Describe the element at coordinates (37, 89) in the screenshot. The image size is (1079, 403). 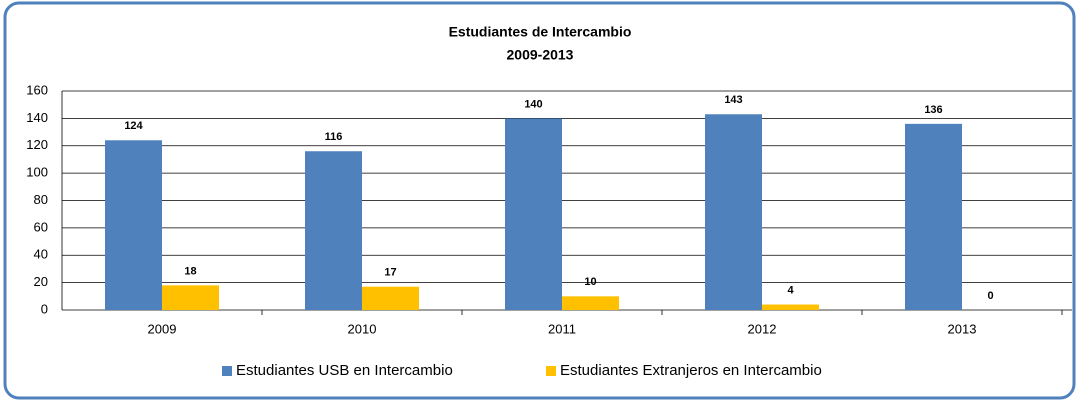
I see `y-tick-label: 160` at that location.